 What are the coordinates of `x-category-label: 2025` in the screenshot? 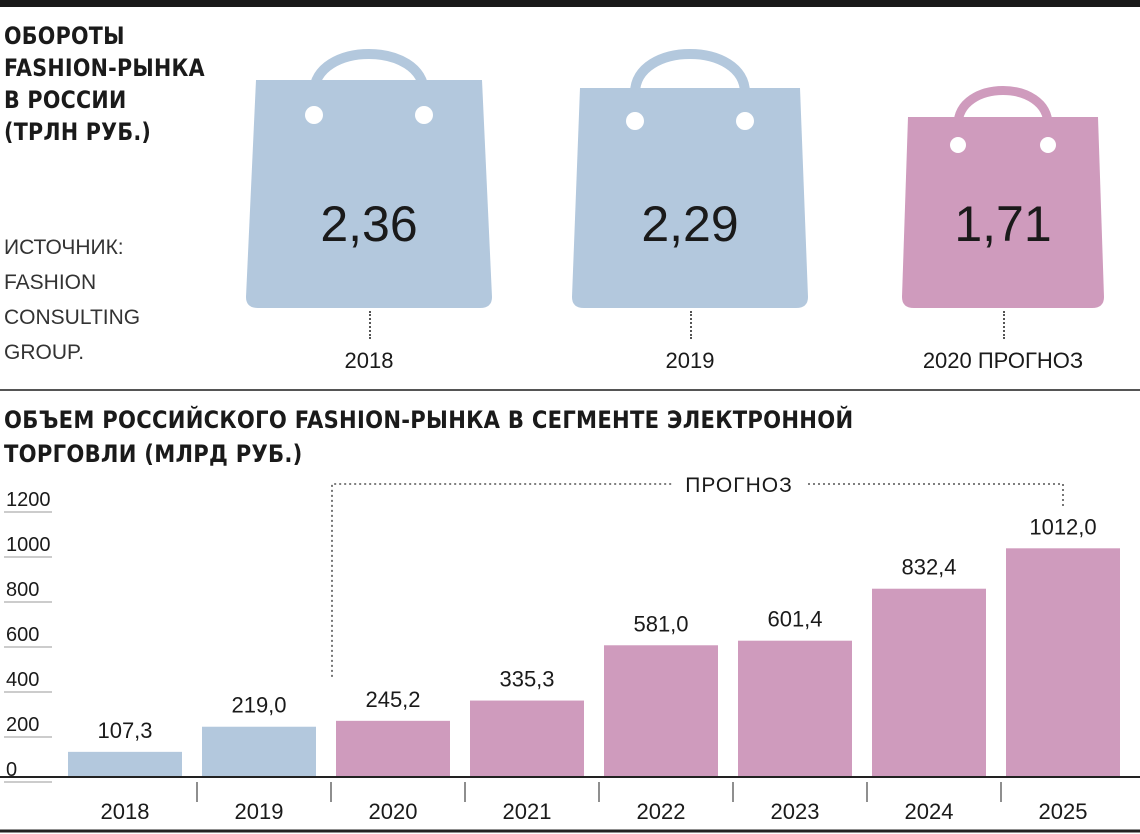 It's located at (1063, 811).